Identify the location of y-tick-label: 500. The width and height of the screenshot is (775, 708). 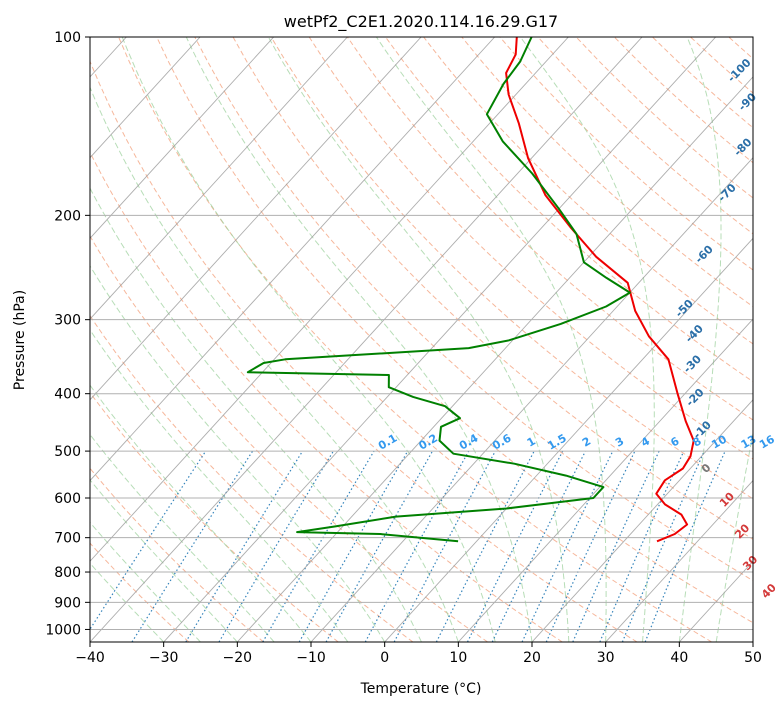
(67, 452).